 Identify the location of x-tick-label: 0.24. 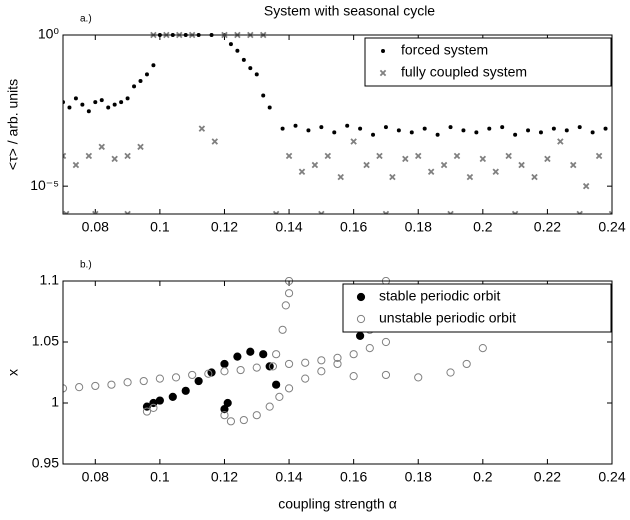
(611, 477).